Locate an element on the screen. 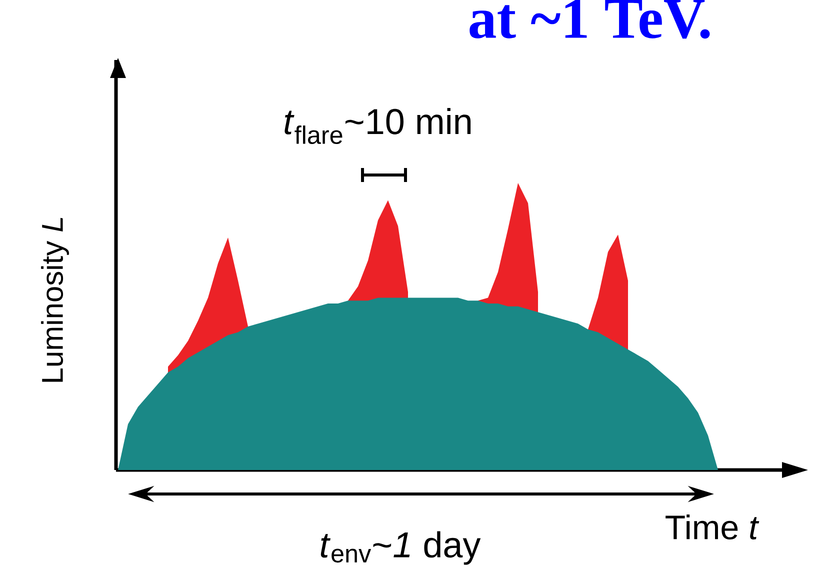 Image resolution: width=839 pixels, height=576 pixels. x-axis-title: Time t is located at coordinates (713, 527).